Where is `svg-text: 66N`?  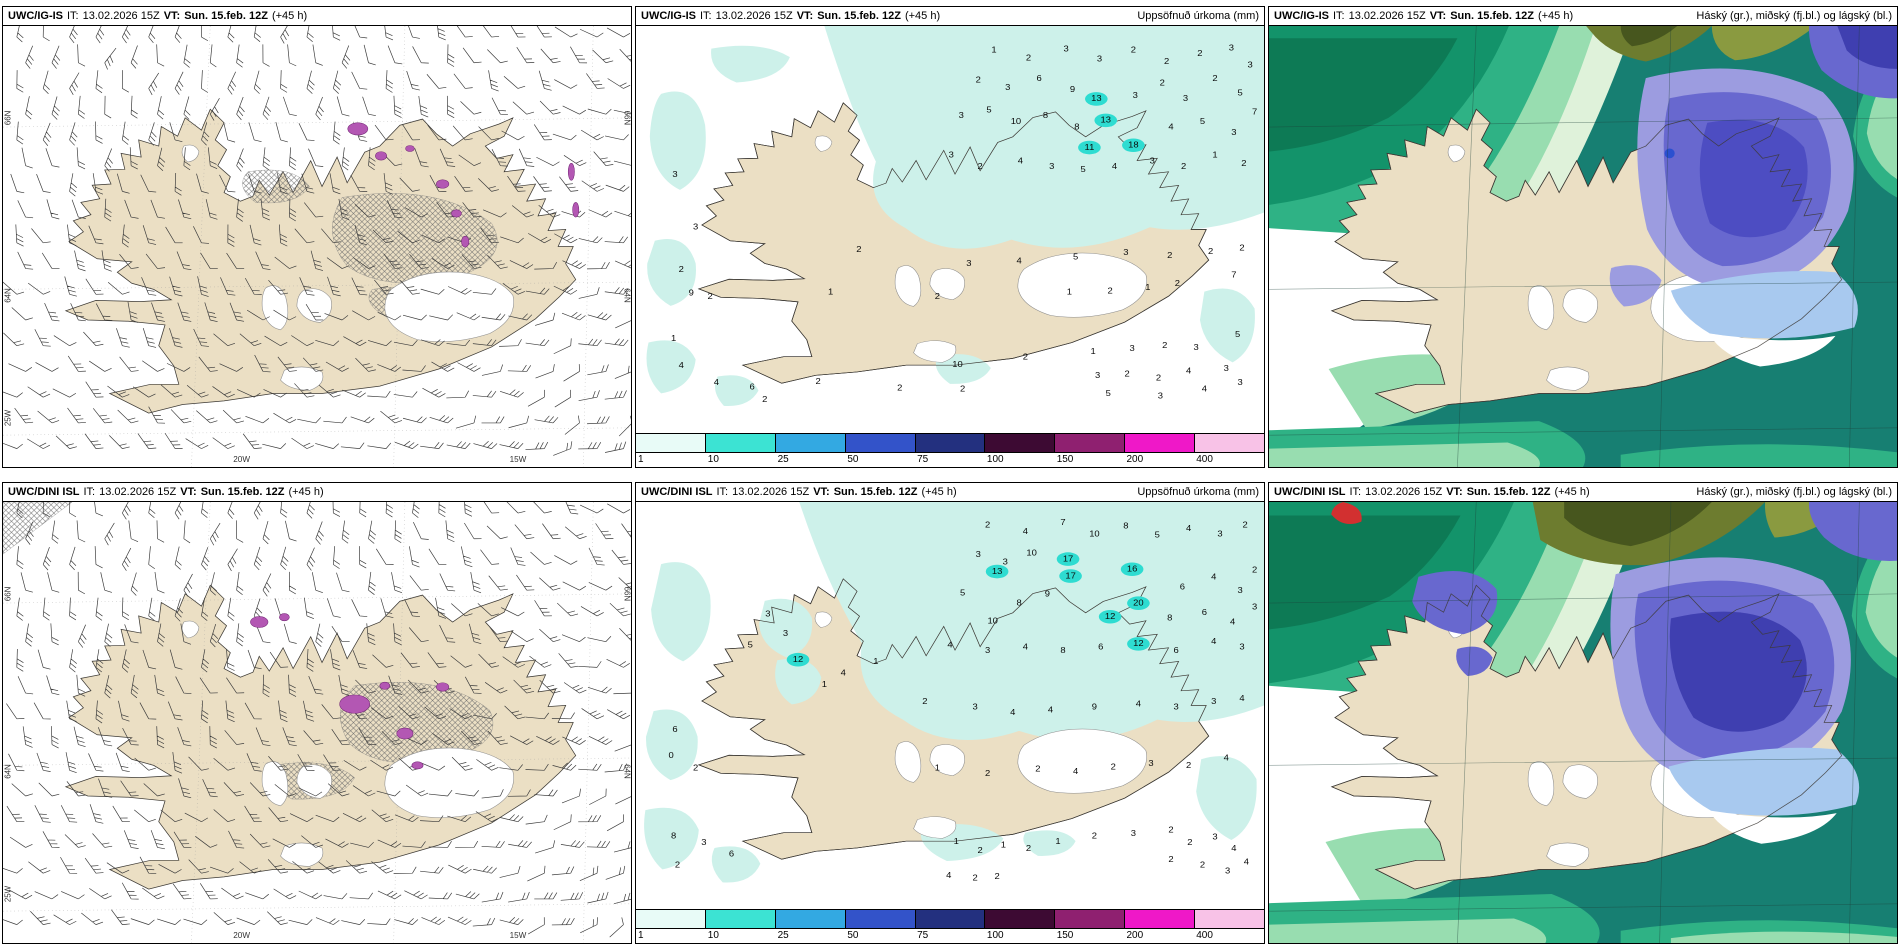 svg-text: 66N is located at coordinates (627, 118).